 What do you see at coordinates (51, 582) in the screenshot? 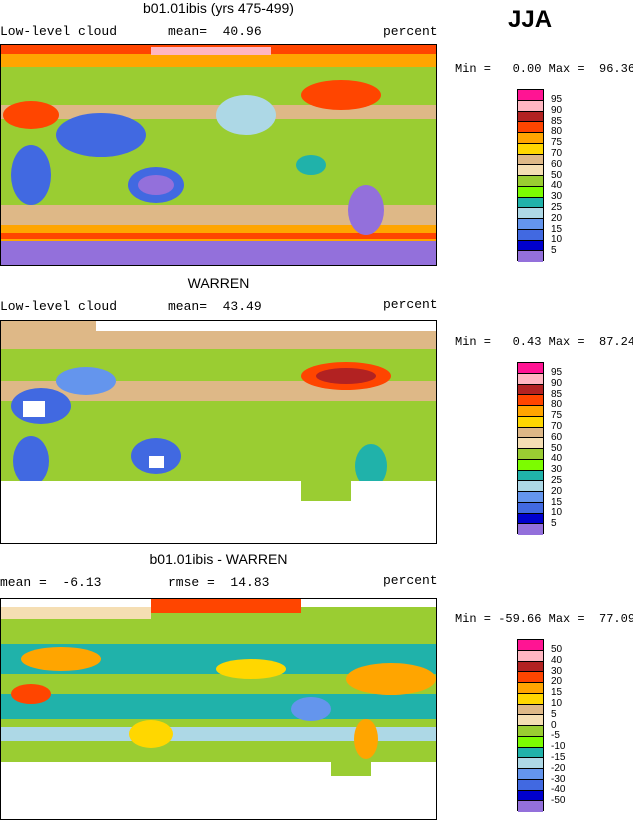
I see `panel3-mean-label: mean = -6.13` at bounding box center [51, 582].